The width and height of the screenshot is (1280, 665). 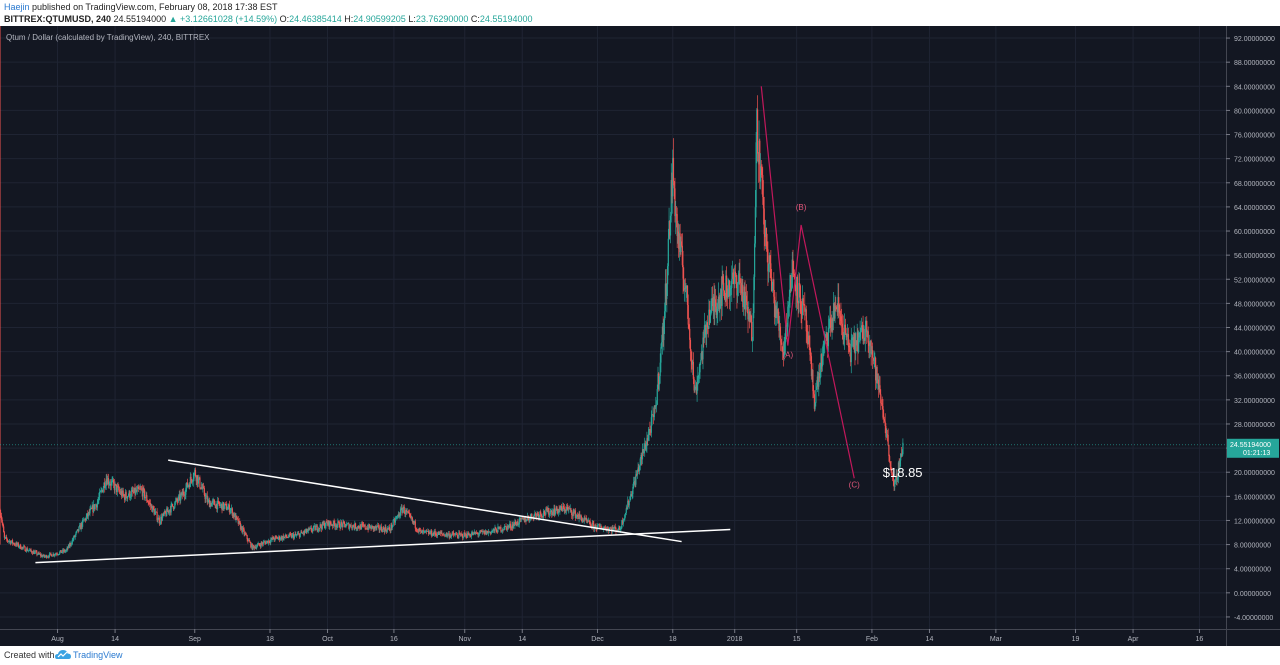 I want to click on trendline, so click(x=383, y=546).